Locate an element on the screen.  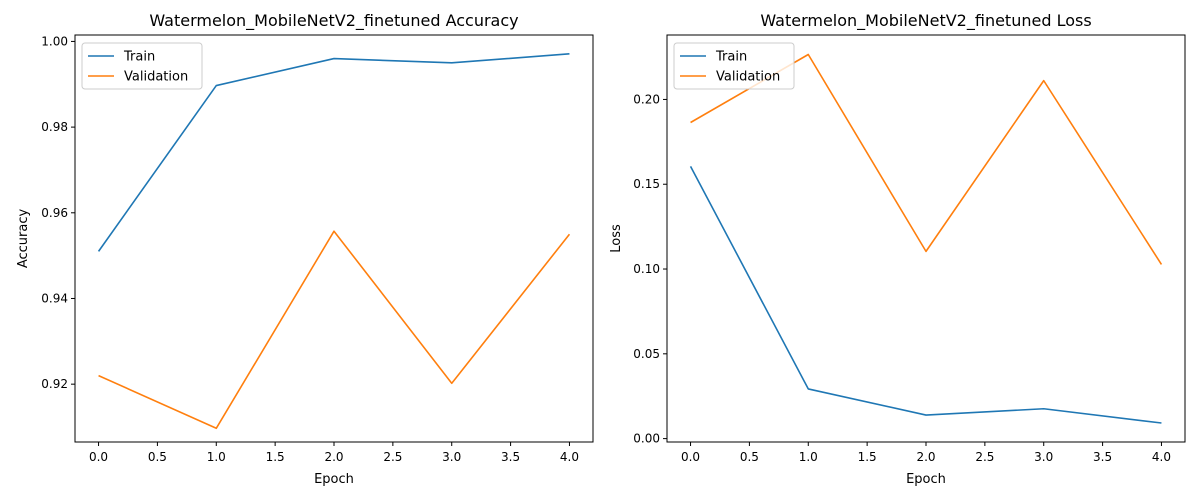
y-axis-label: Accuracy is located at coordinates (23, 239).